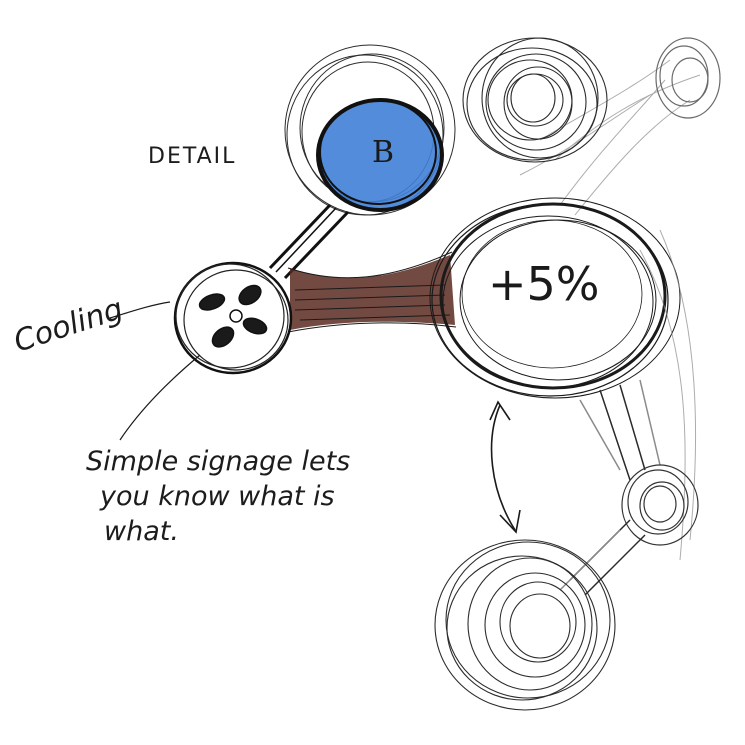 This screenshot has height=745, width=745. I want to click on detail-node-letter: B, so click(383, 152).